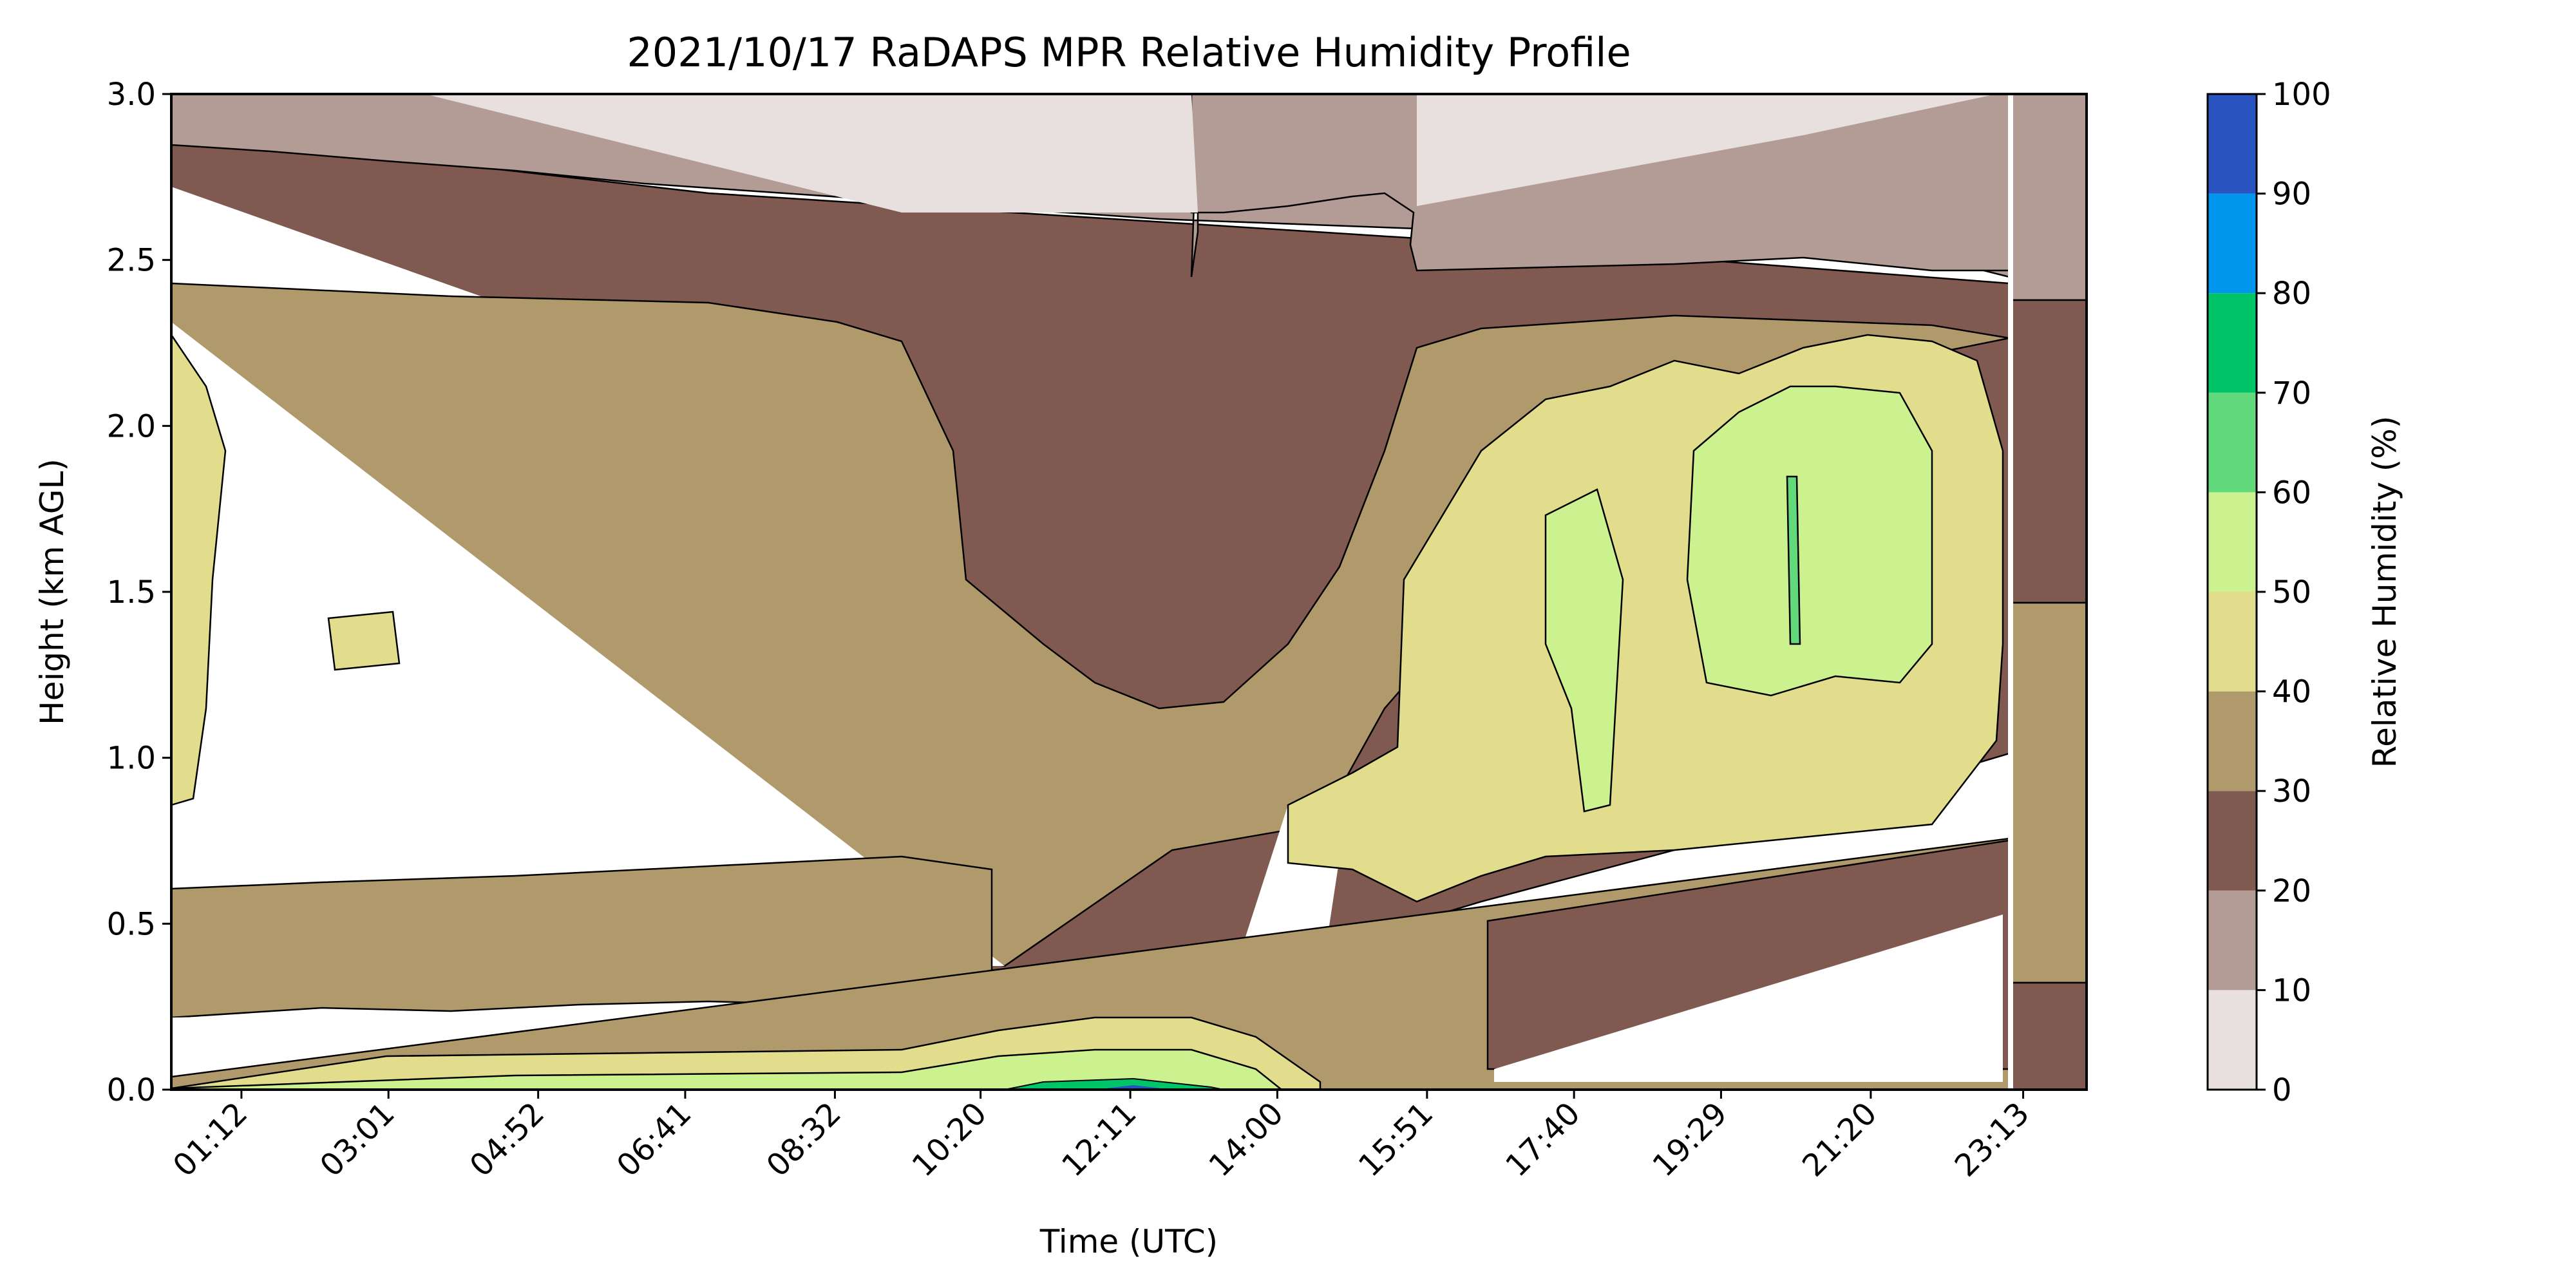 The height and width of the screenshot is (1288, 2576). What do you see at coordinates (1690, 1139) in the screenshot?
I see `x-tick-label: 19:29` at bounding box center [1690, 1139].